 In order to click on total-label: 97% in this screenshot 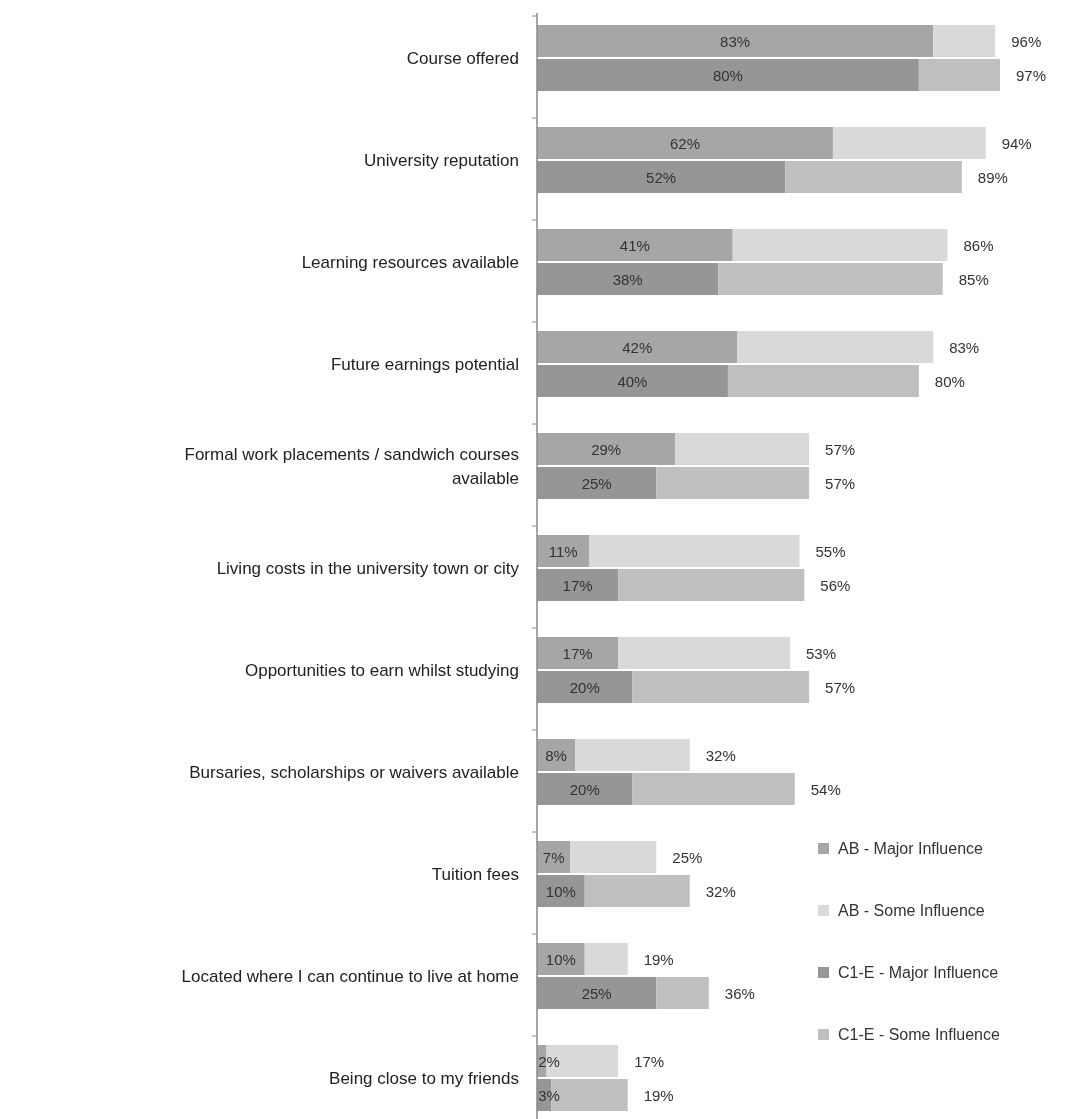, I will do `click(1031, 75)`.